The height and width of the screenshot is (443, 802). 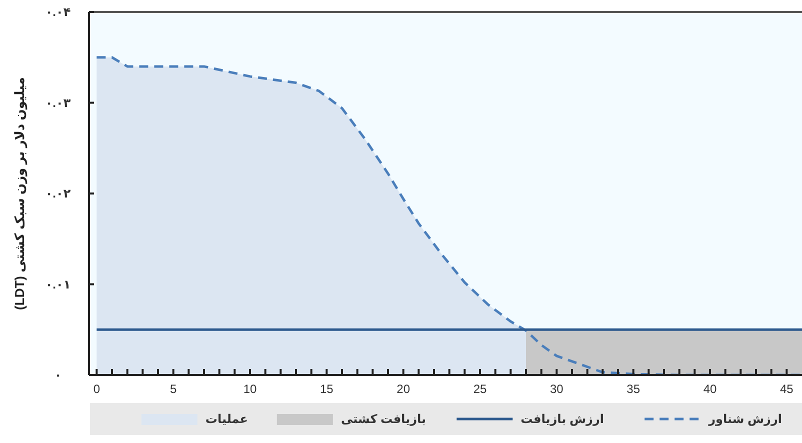 What do you see at coordinates (58, 375) in the screenshot?
I see `y-tick-label: ۰` at bounding box center [58, 375].